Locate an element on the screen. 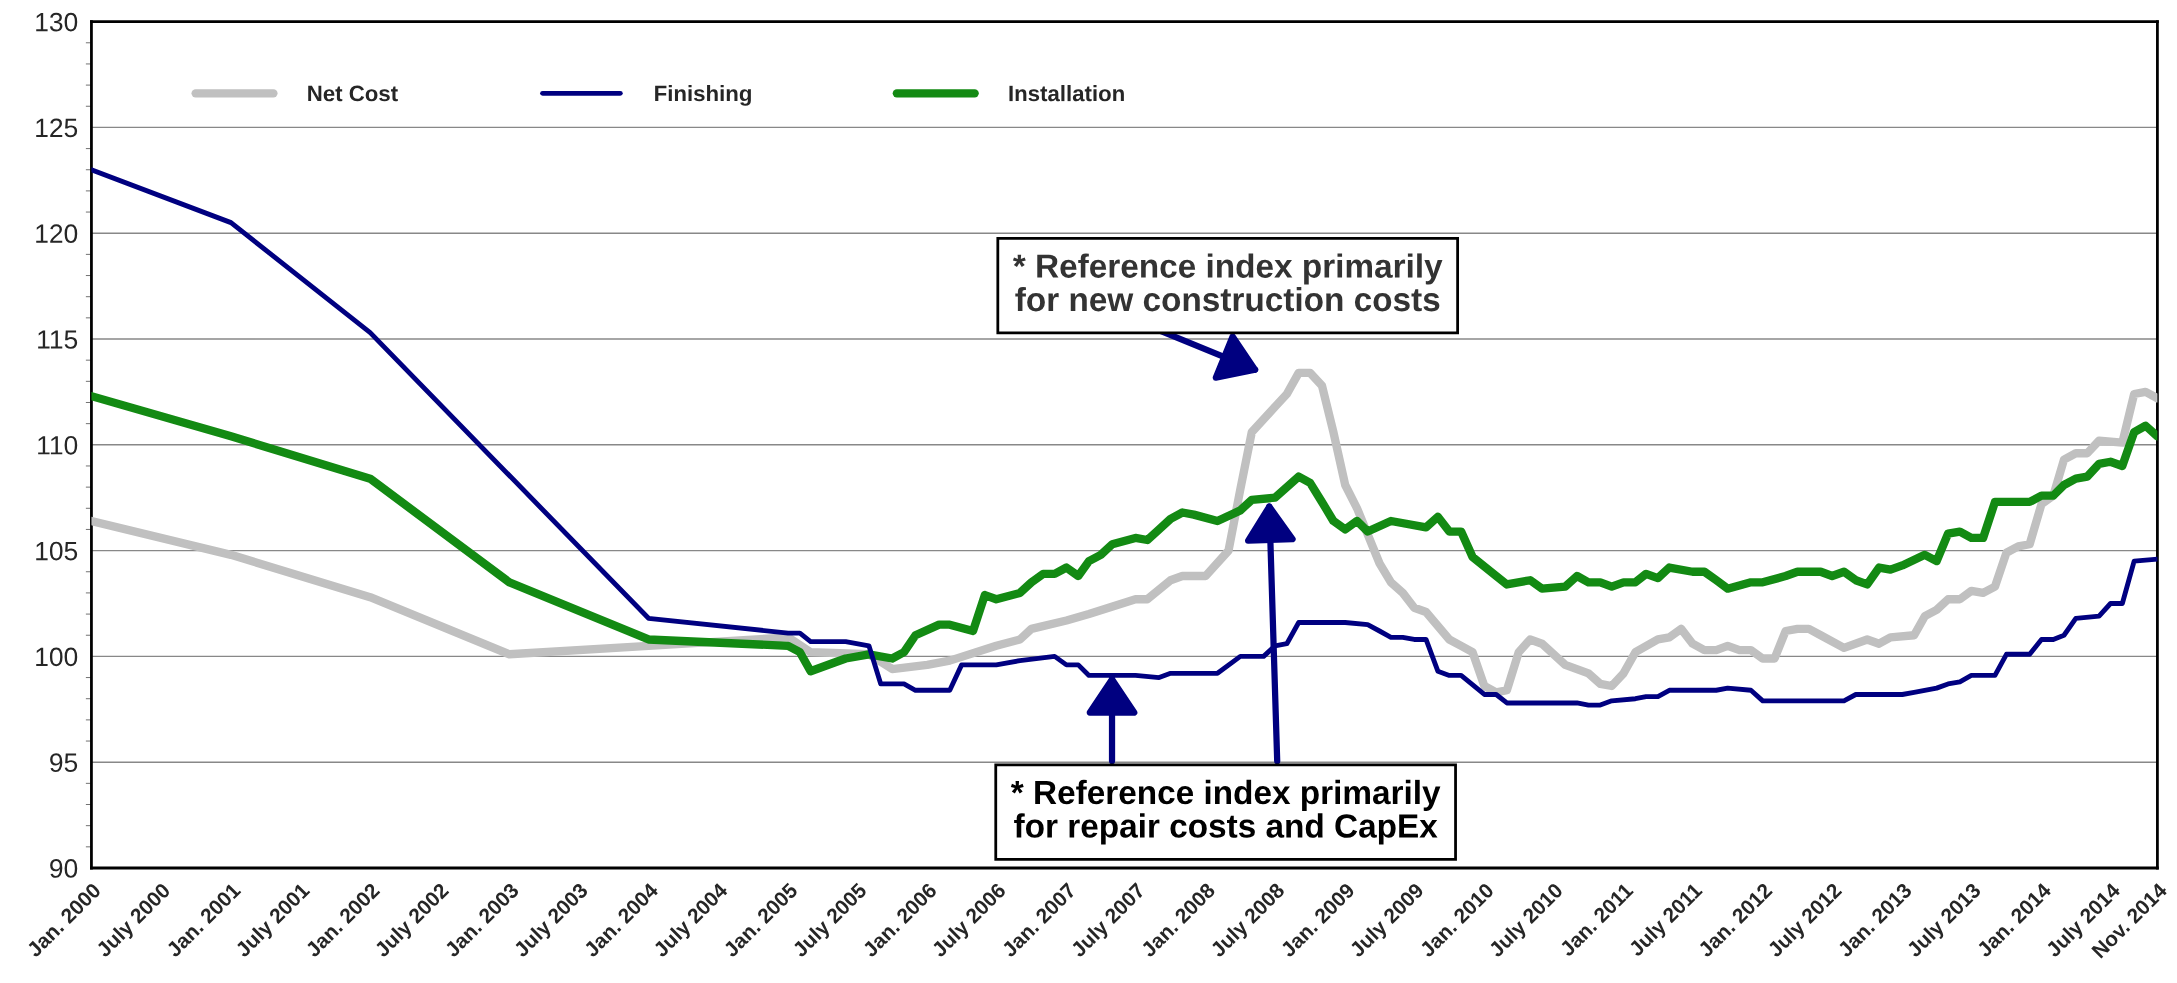 The image size is (2177, 983). legend-label: Installation is located at coordinates (1066, 93).